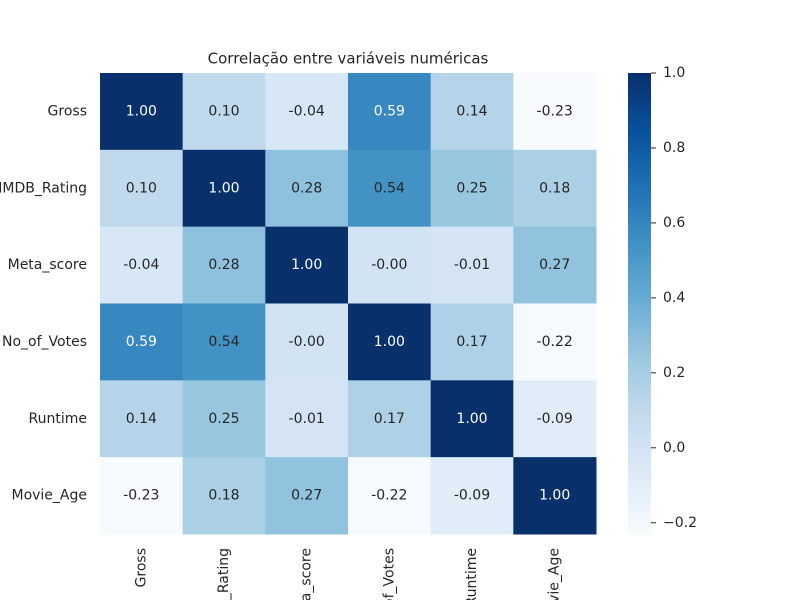 The width and height of the screenshot is (800, 600). I want to click on x-tick-label: Gross, so click(141, 567).